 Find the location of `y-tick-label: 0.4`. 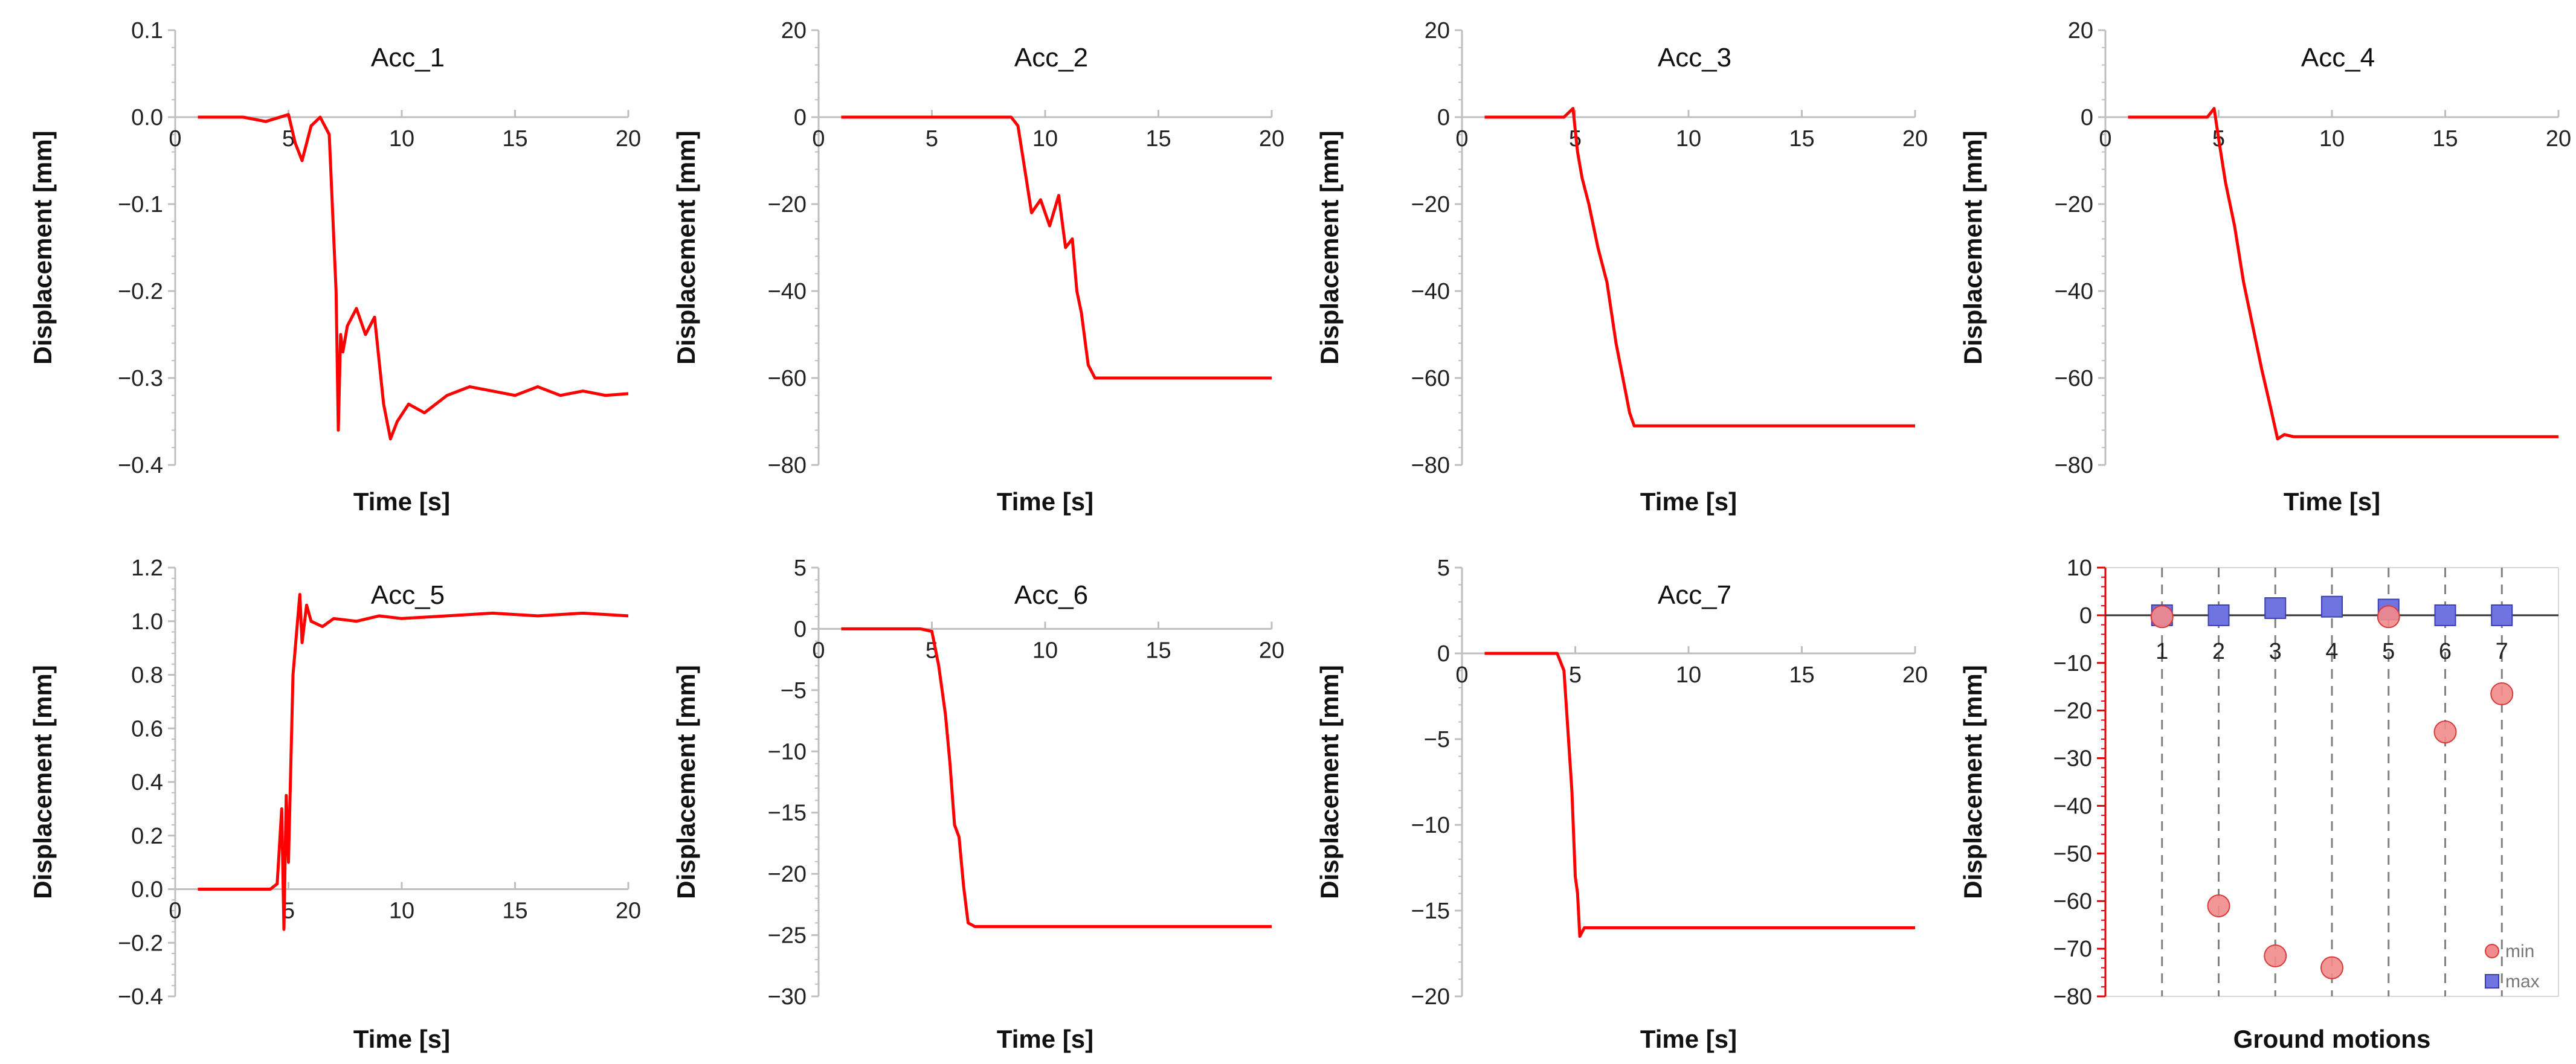

y-tick-label: 0.4 is located at coordinates (147, 783).